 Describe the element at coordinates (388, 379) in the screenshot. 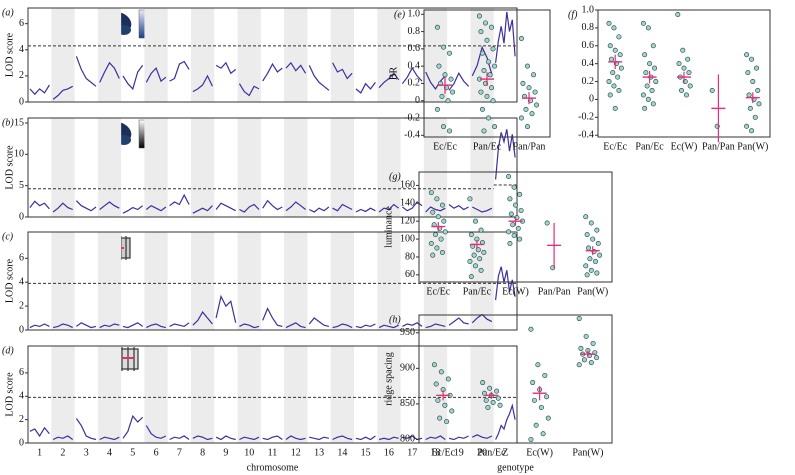

I see `y-axis-label: ridge spacing` at that location.